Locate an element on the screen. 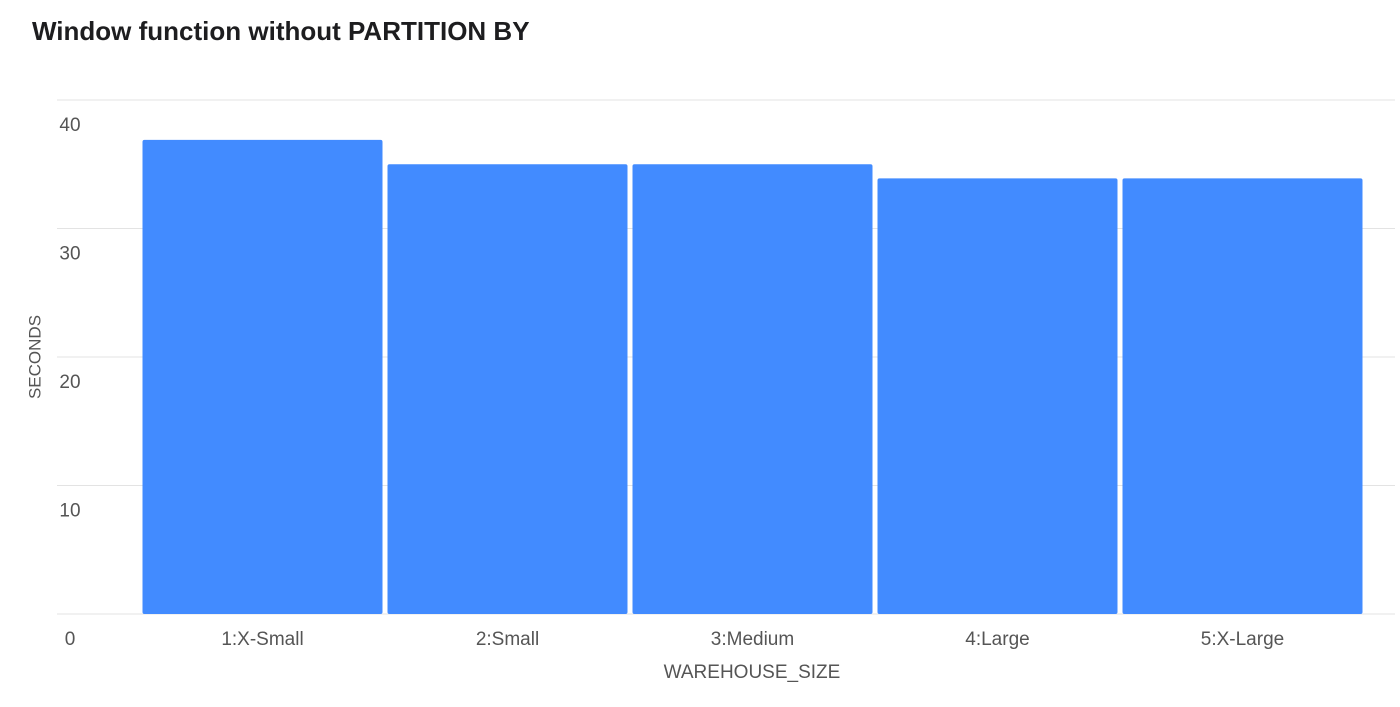 This screenshot has width=1400, height=707. x-tick-label: 3:Medium is located at coordinates (752, 639).